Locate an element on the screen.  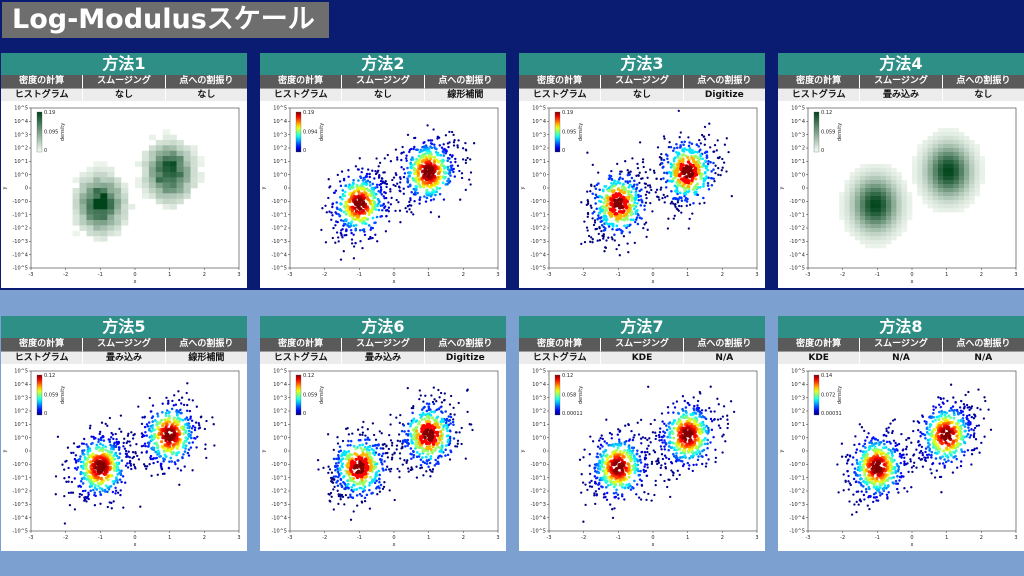
colorbar-tick-label: 0 is located at coordinates (304, 414).